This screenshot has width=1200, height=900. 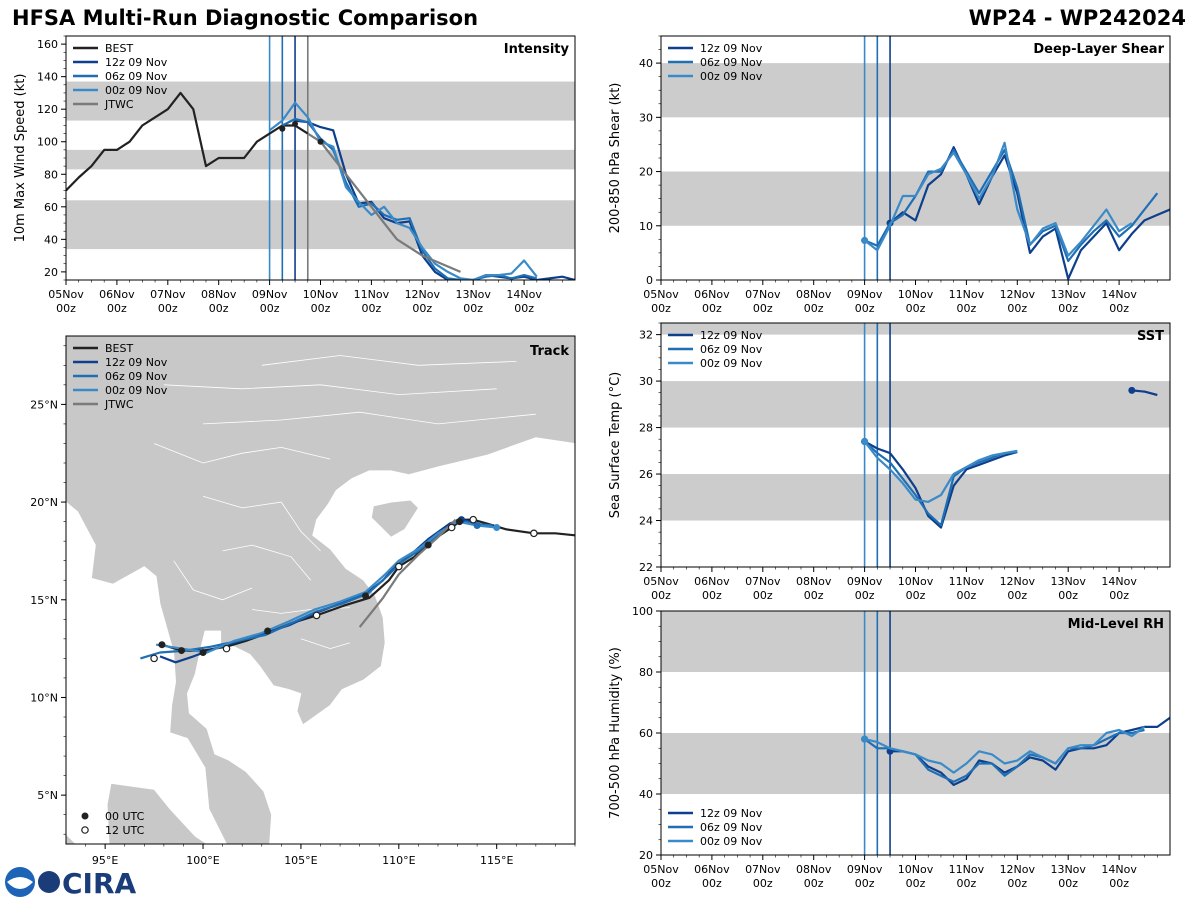 I want to click on track-legend-label: 12z 09 Nov, so click(x=136, y=362).